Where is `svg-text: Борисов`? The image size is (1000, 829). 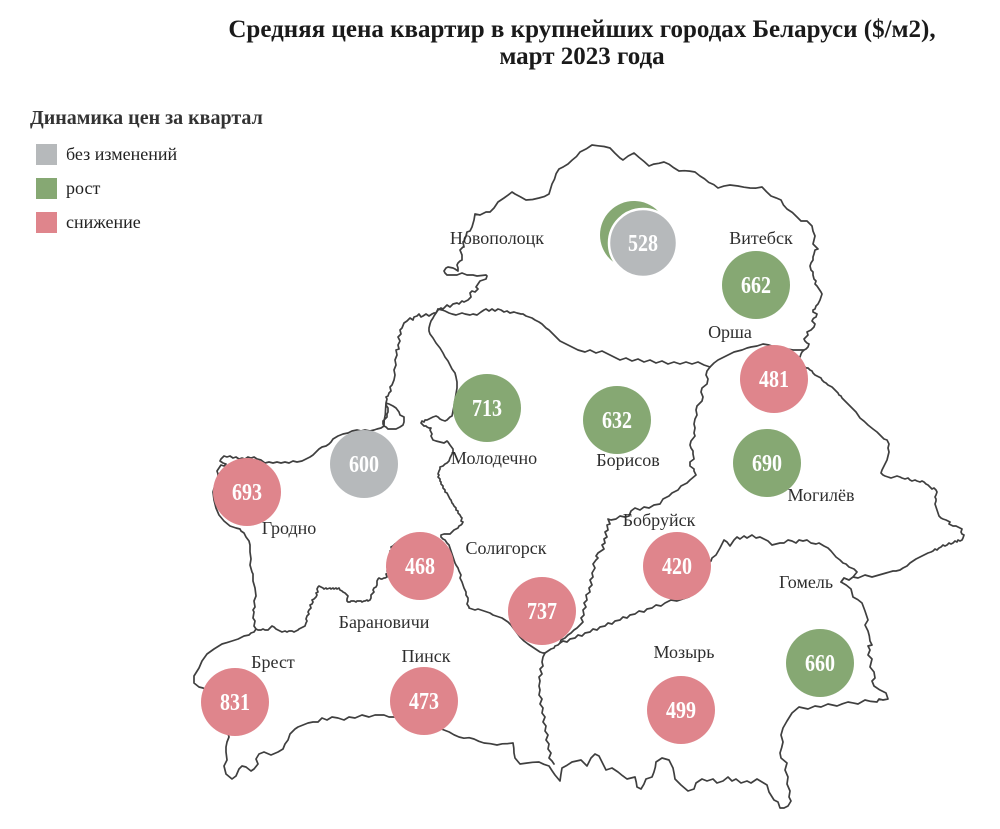
svg-text: Борисов is located at coordinates (627, 460).